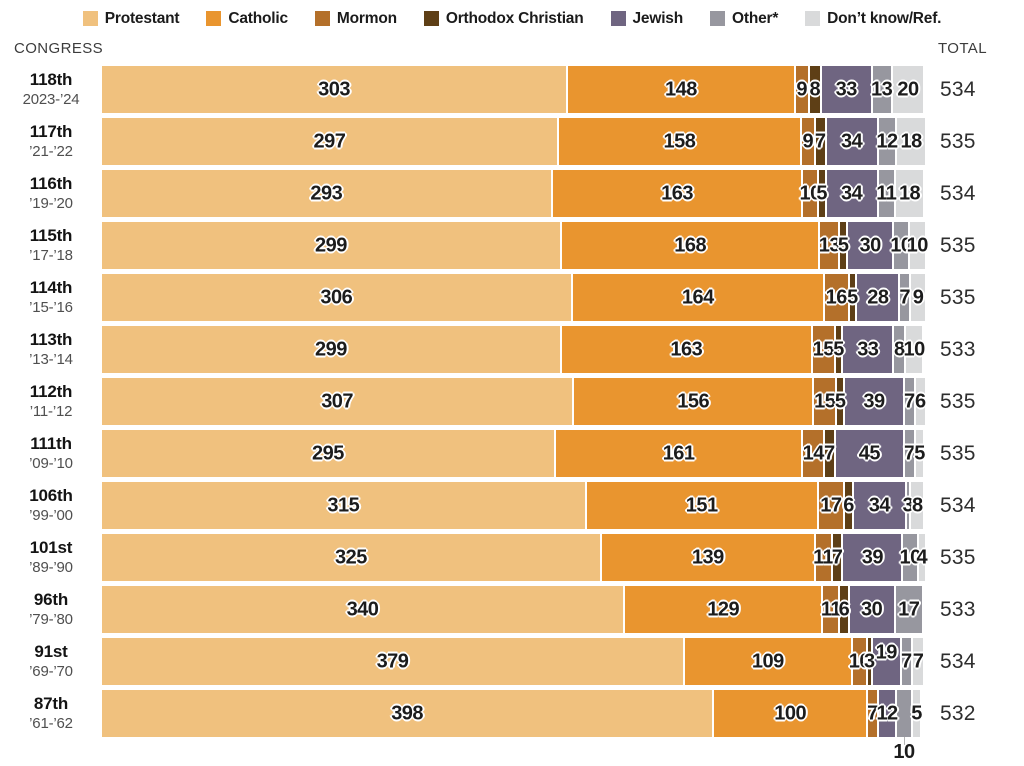  I want to click on congress-column-header: CONGRESS, so click(59, 48).